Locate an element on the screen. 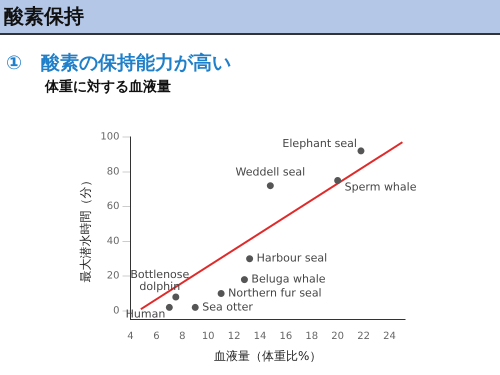 The height and width of the screenshot is (375, 500). y-axis-title: 最大潜水時間（分） is located at coordinates (85, 228).